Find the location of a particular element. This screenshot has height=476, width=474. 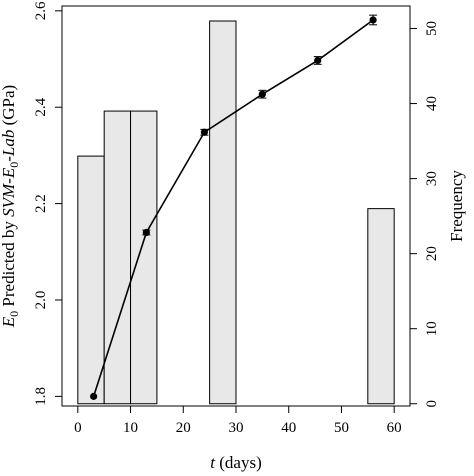

y-axis-right-title: Frequency is located at coordinates (456, 206).